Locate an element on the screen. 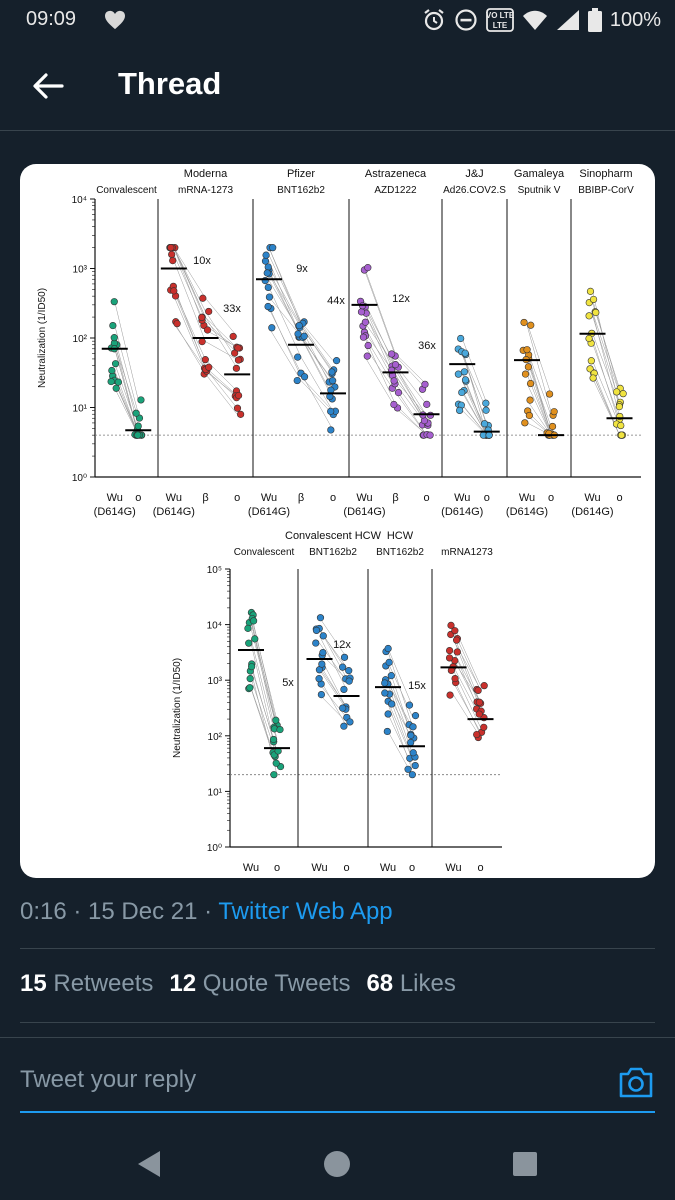 Image resolution: width=675 pixels, height=1200 pixels. quotes-stat: 12 Quote Tweets is located at coordinates (259, 984).